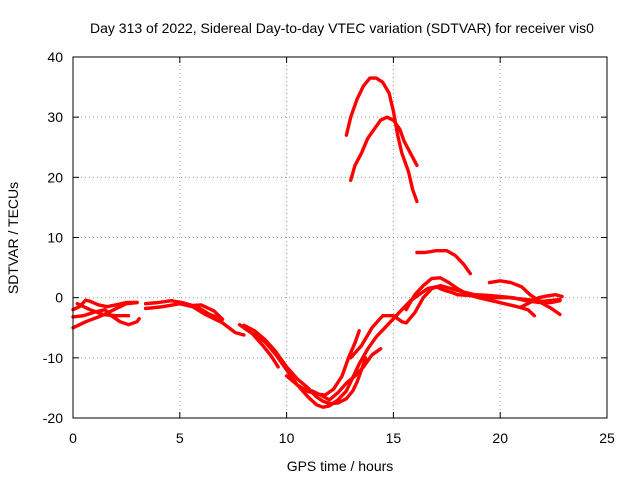  What do you see at coordinates (53, 358) in the screenshot?
I see `y-tick-label: -10` at bounding box center [53, 358].